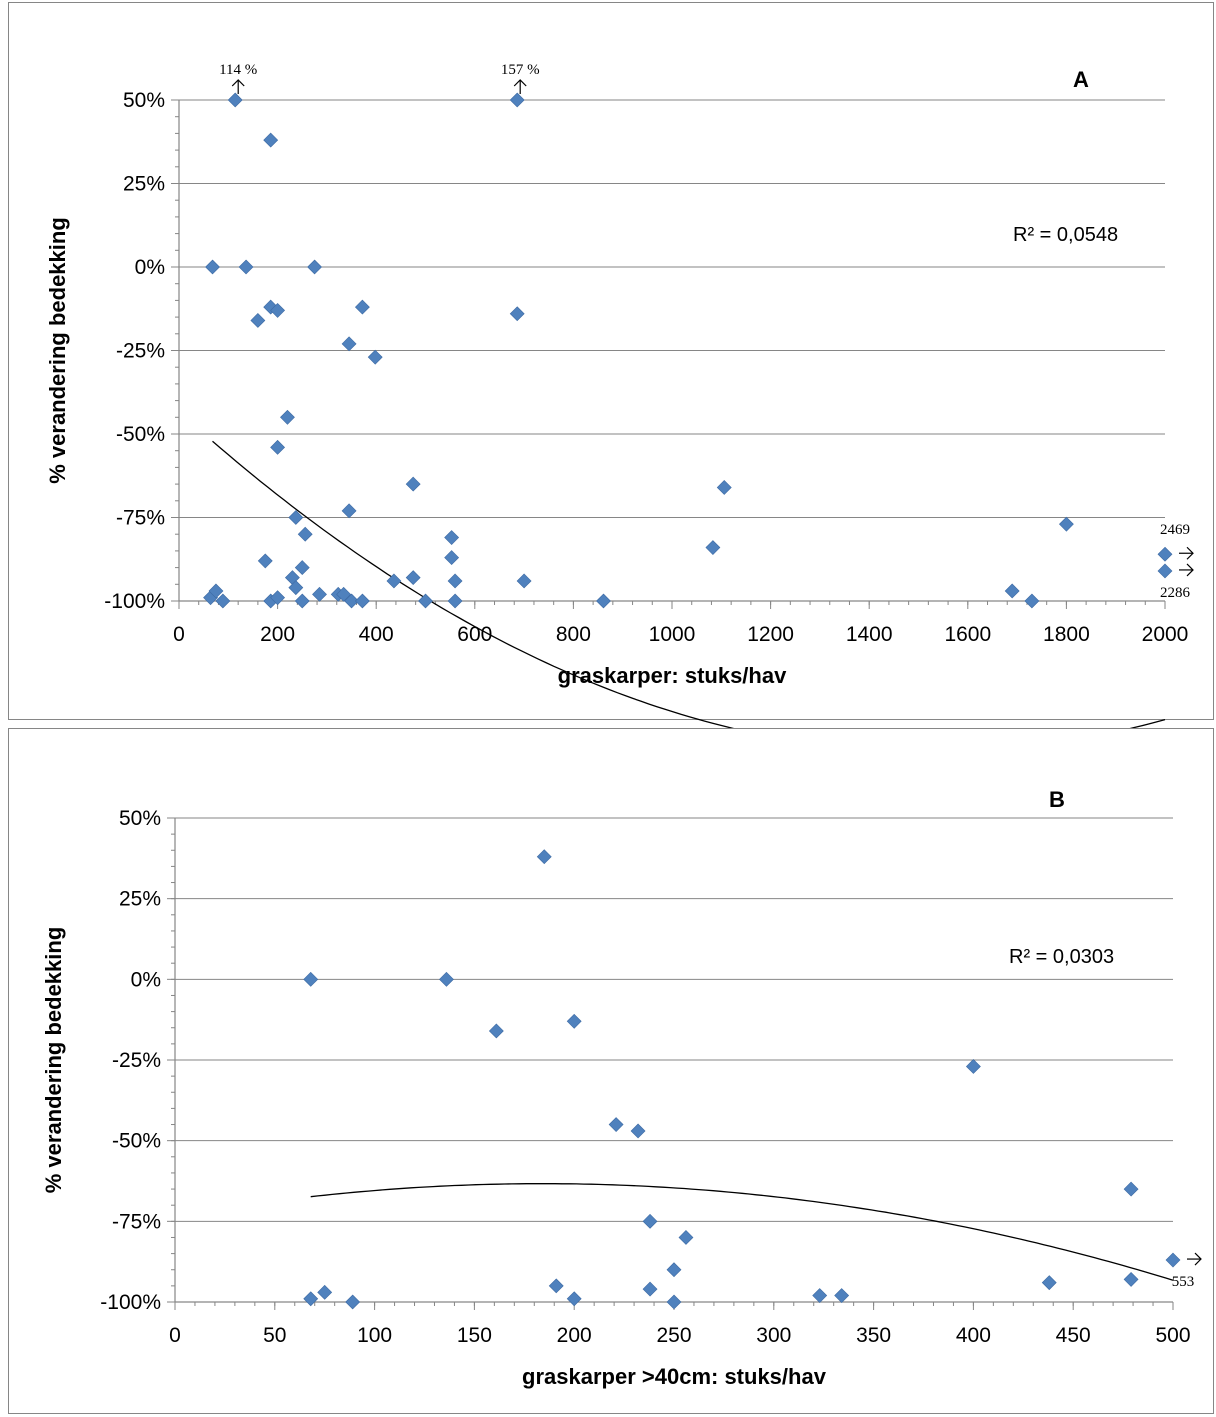  Describe the element at coordinates (474, 1335) in the screenshot. I see `x-tick-label: 150` at that location.